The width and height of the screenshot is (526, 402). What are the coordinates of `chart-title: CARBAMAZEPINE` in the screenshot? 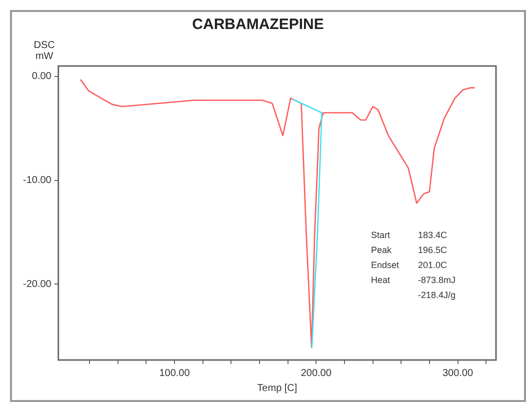 It's located at (258, 25).